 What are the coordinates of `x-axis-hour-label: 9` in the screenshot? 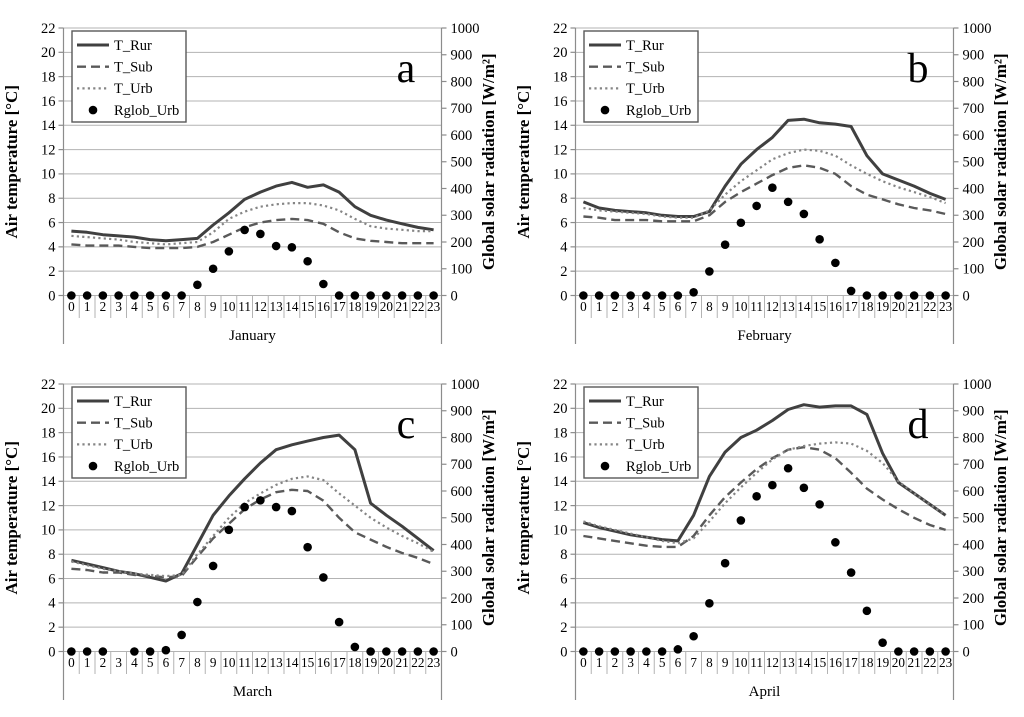 It's located at (725, 662).